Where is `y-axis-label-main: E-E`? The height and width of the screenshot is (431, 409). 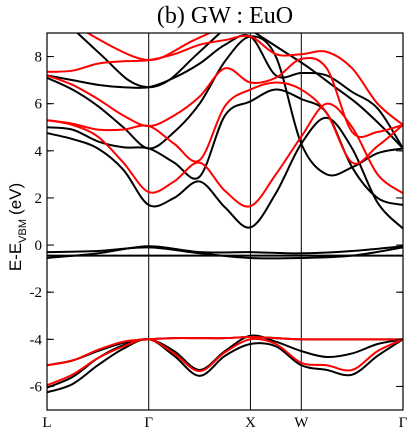
y-axis-label-main: E-E is located at coordinates (15, 257).